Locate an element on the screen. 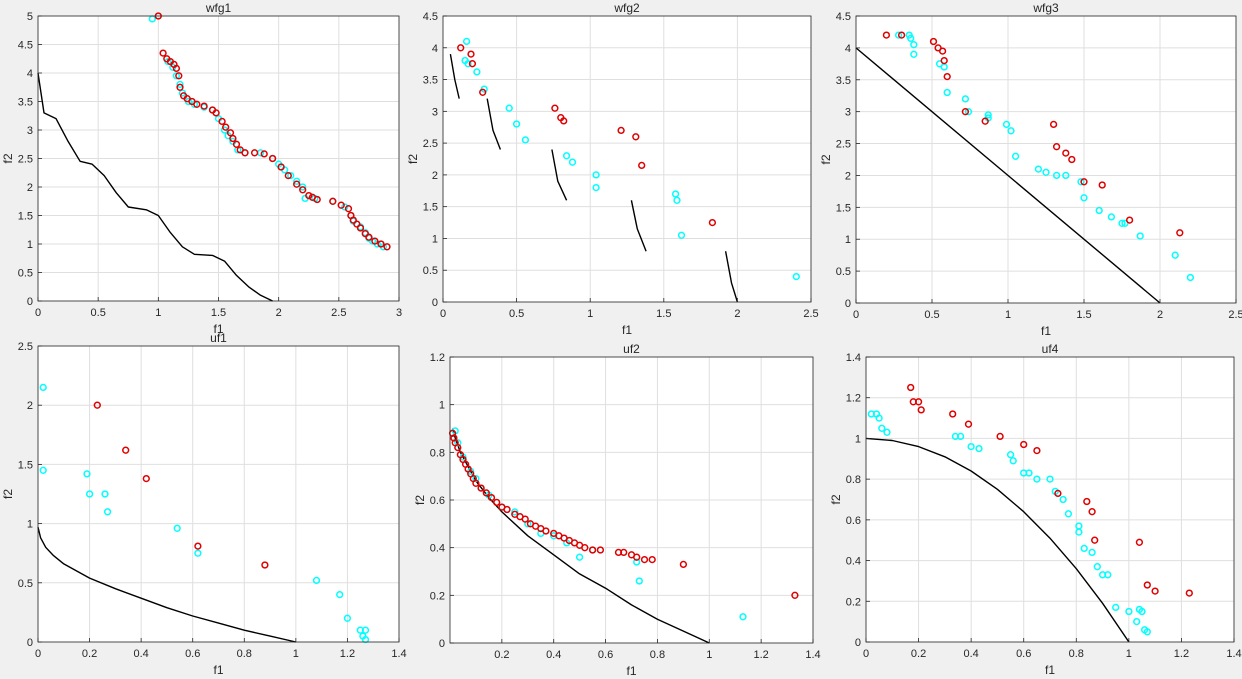 The height and width of the screenshot is (679, 1242). axes-background is located at coordinates (1050, 499).